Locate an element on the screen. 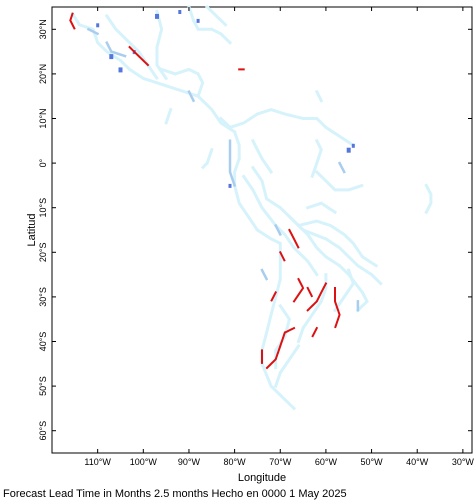 This screenshot has width=476, height=504. y-tick-label-9: 60°S is located at coordinates (43, 431).